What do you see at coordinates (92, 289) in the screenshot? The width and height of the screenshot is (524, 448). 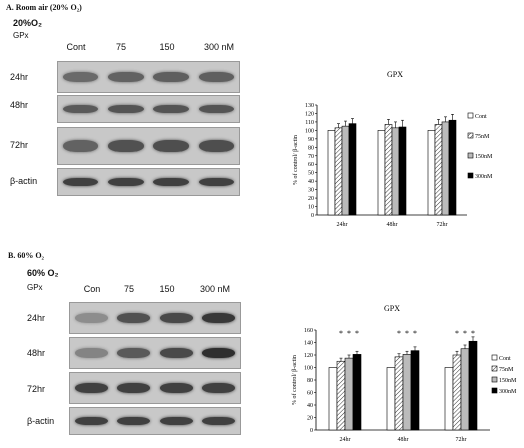 I see `lane-label: Con` at bounding box center [92, 289].